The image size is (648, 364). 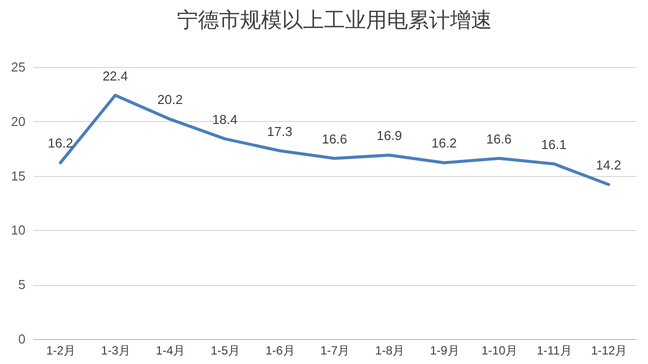 What do you see at coordinates (499, 351) in the screenshot?
I see `x-tick-label: 1-10月` at bounding box center [499, 351].